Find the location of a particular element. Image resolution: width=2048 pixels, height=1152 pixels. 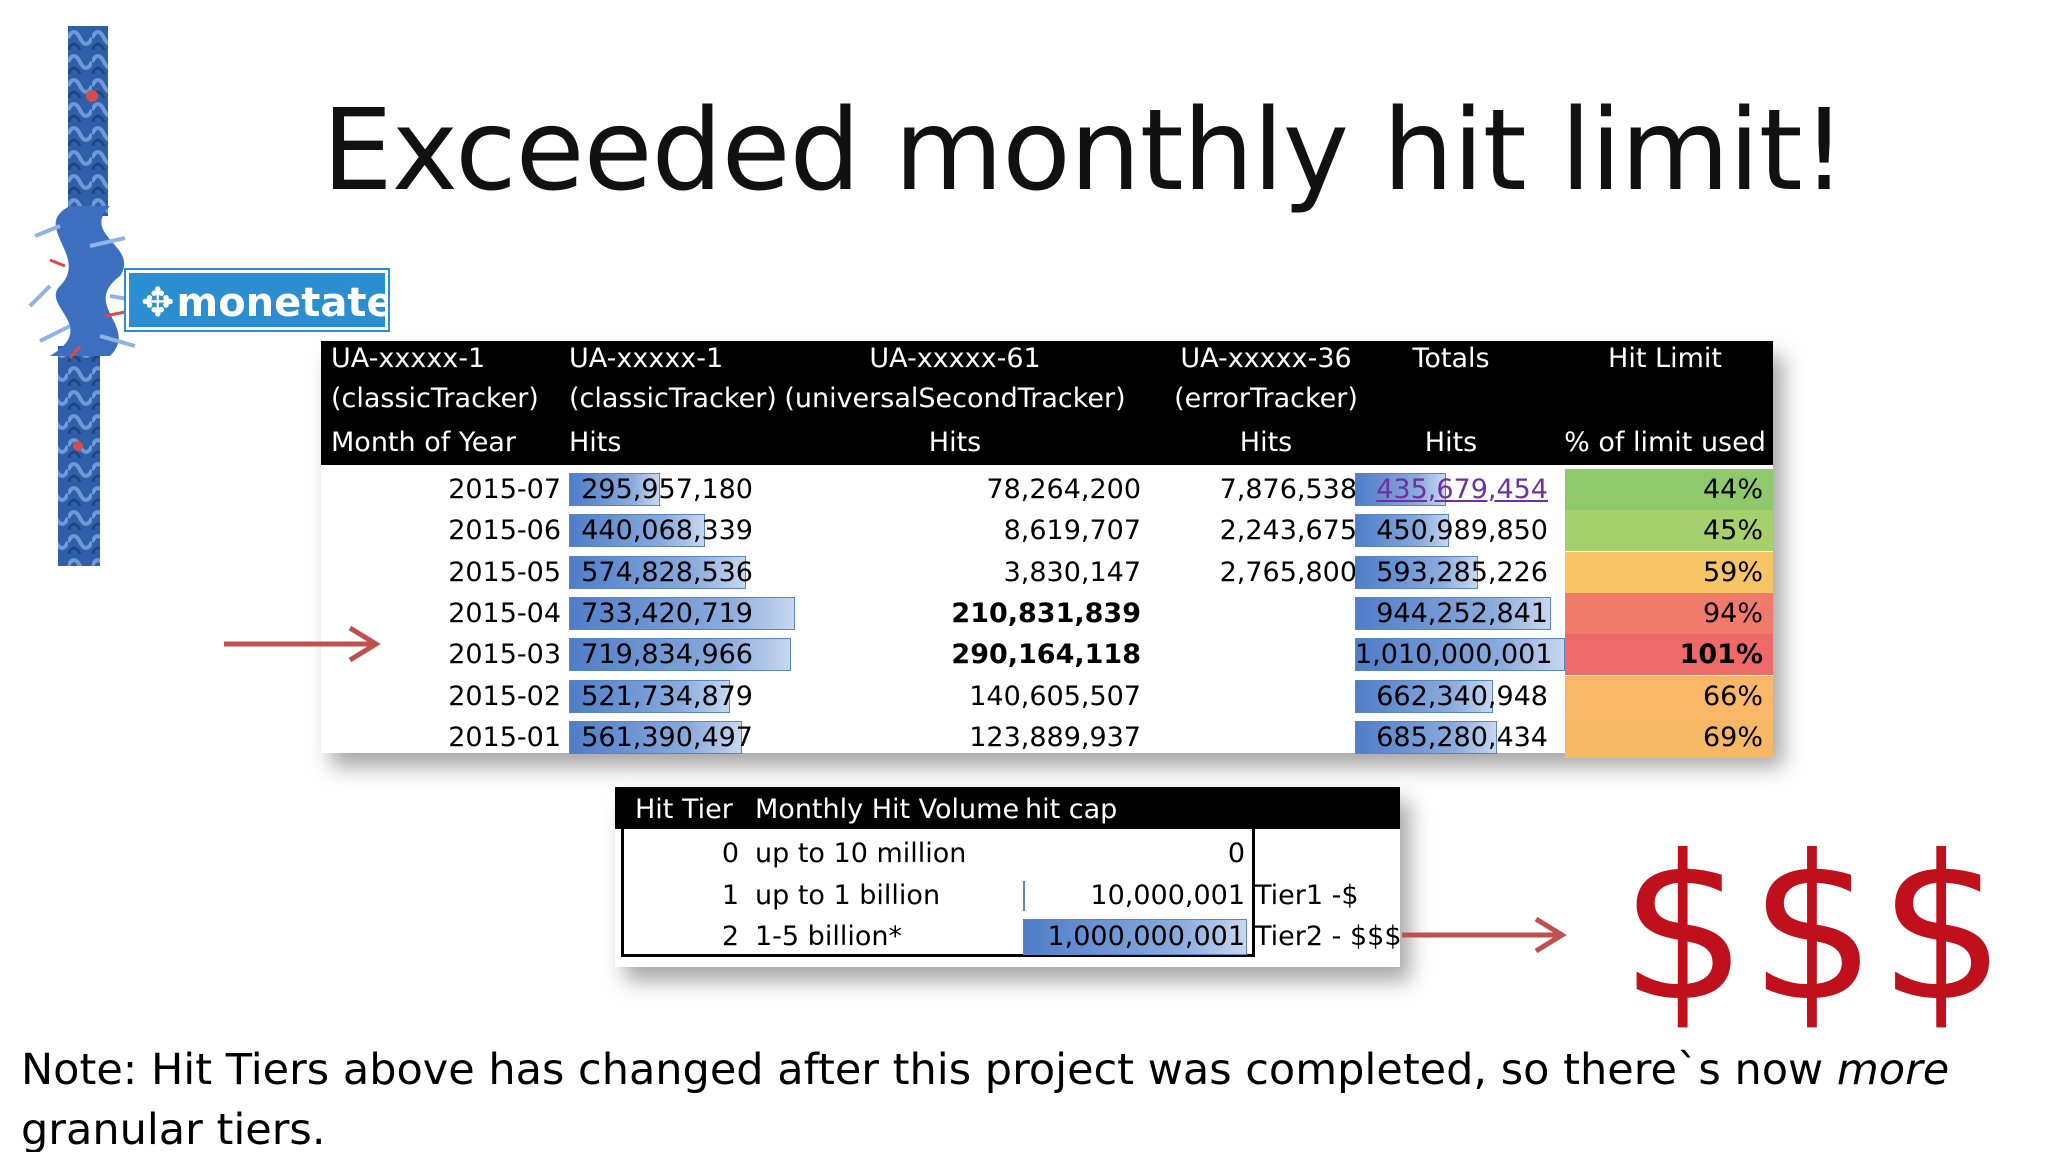

note-text-after: granular tiers. is located at coordinates (173, 1128).